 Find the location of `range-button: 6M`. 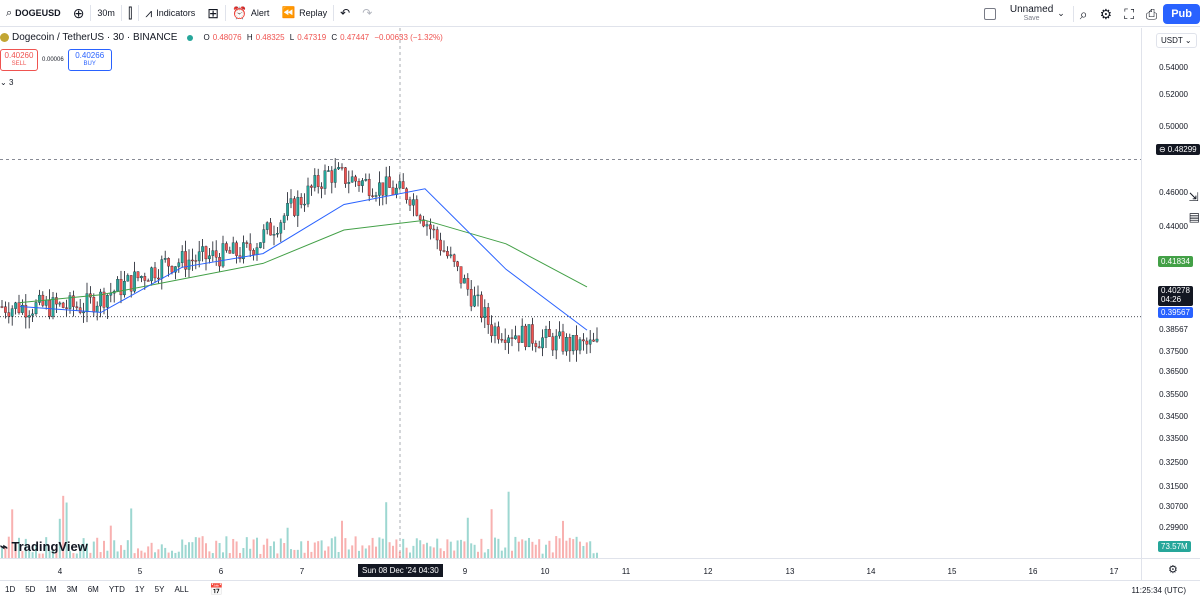

range-button: 6M is located at coordinates (93, 589).